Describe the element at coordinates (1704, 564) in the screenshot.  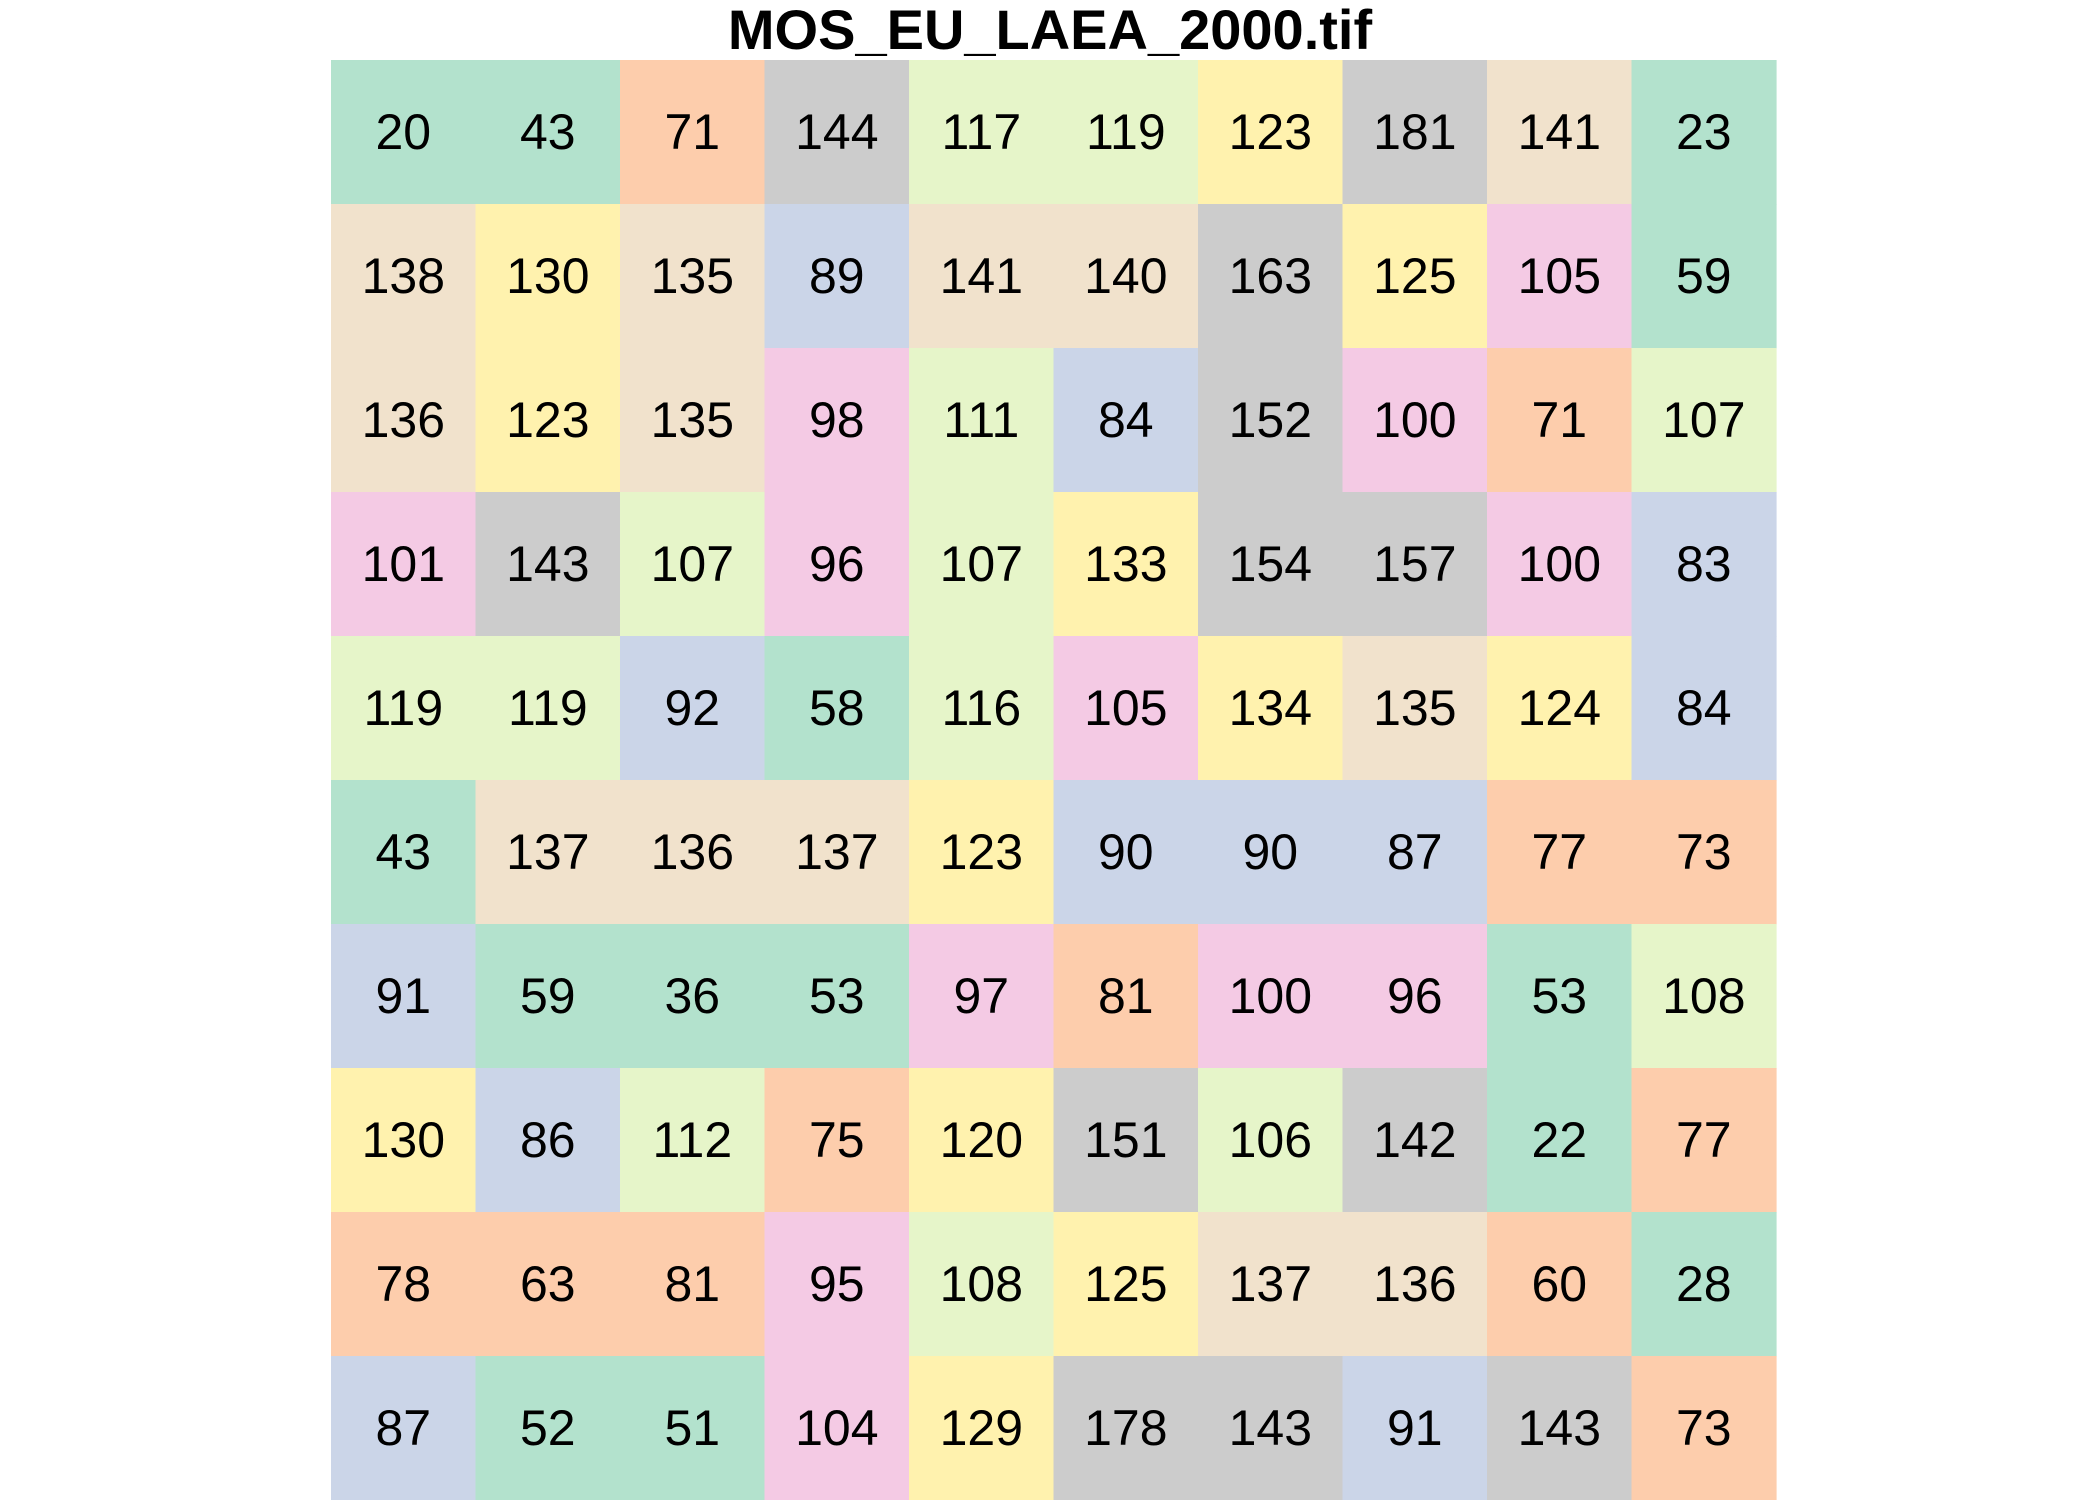
I see `cell-value-label: 83` at that location.